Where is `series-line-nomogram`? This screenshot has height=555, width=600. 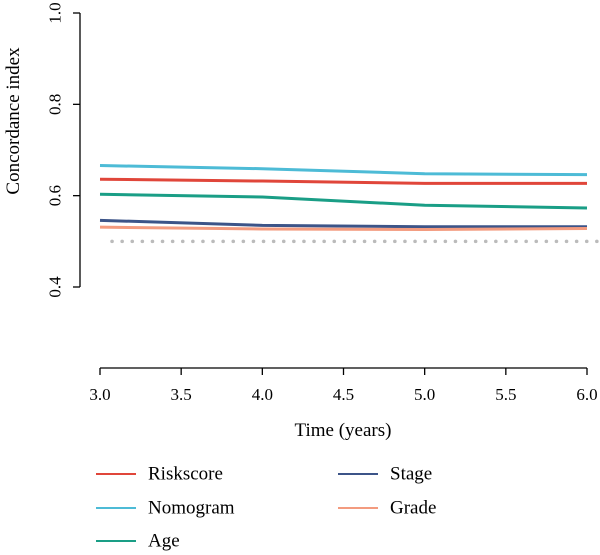
series-line-nomogram is located at coordinates (343, 170).